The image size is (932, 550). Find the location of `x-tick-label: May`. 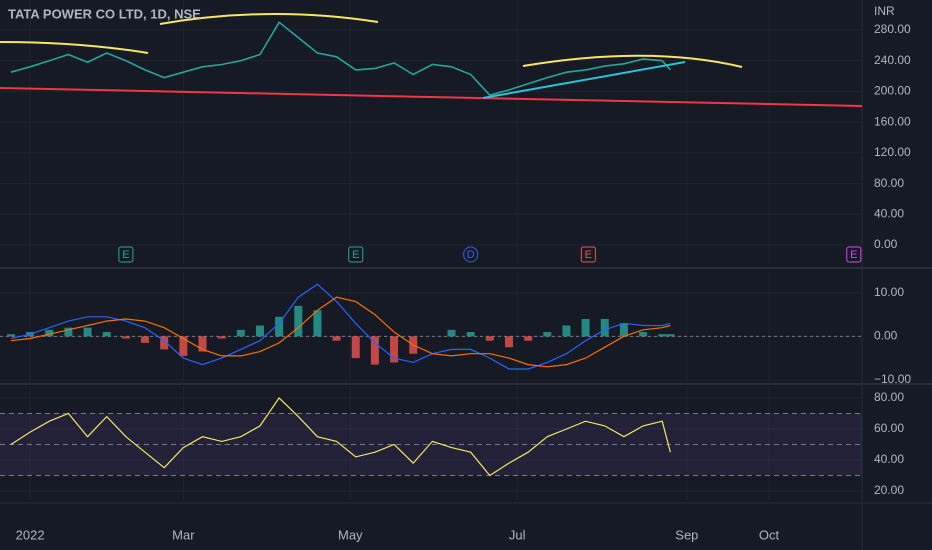

x-tick-label: May is located at coordinates (350, 534).